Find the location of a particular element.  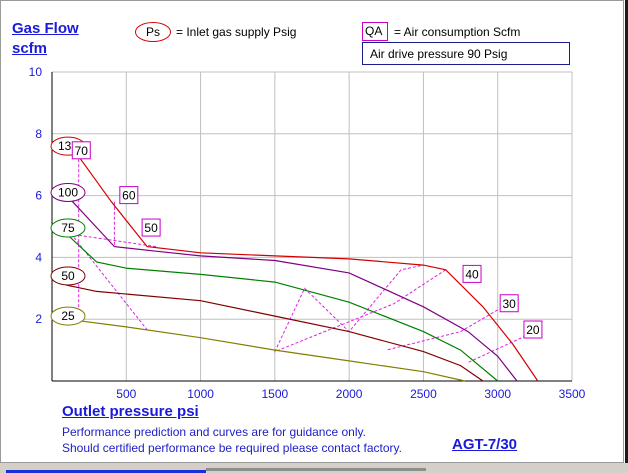

qa-label-30: 30 is located at coordinates (509, 304).